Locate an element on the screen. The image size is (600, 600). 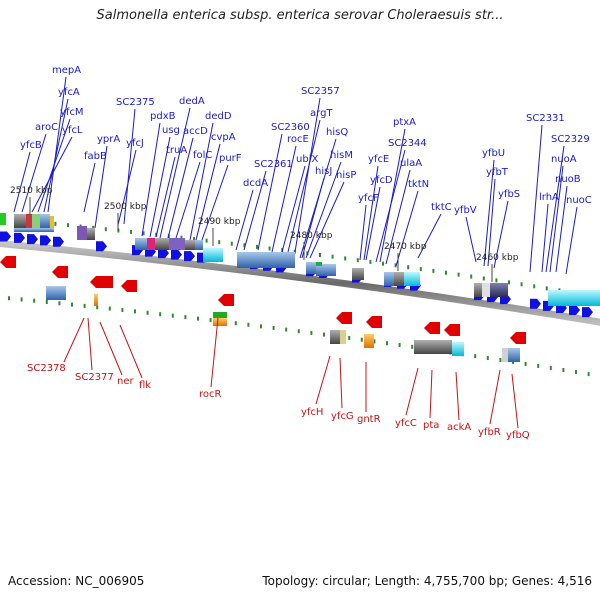
gene-label-mepA: mepA is located at coordinates (66, 70).